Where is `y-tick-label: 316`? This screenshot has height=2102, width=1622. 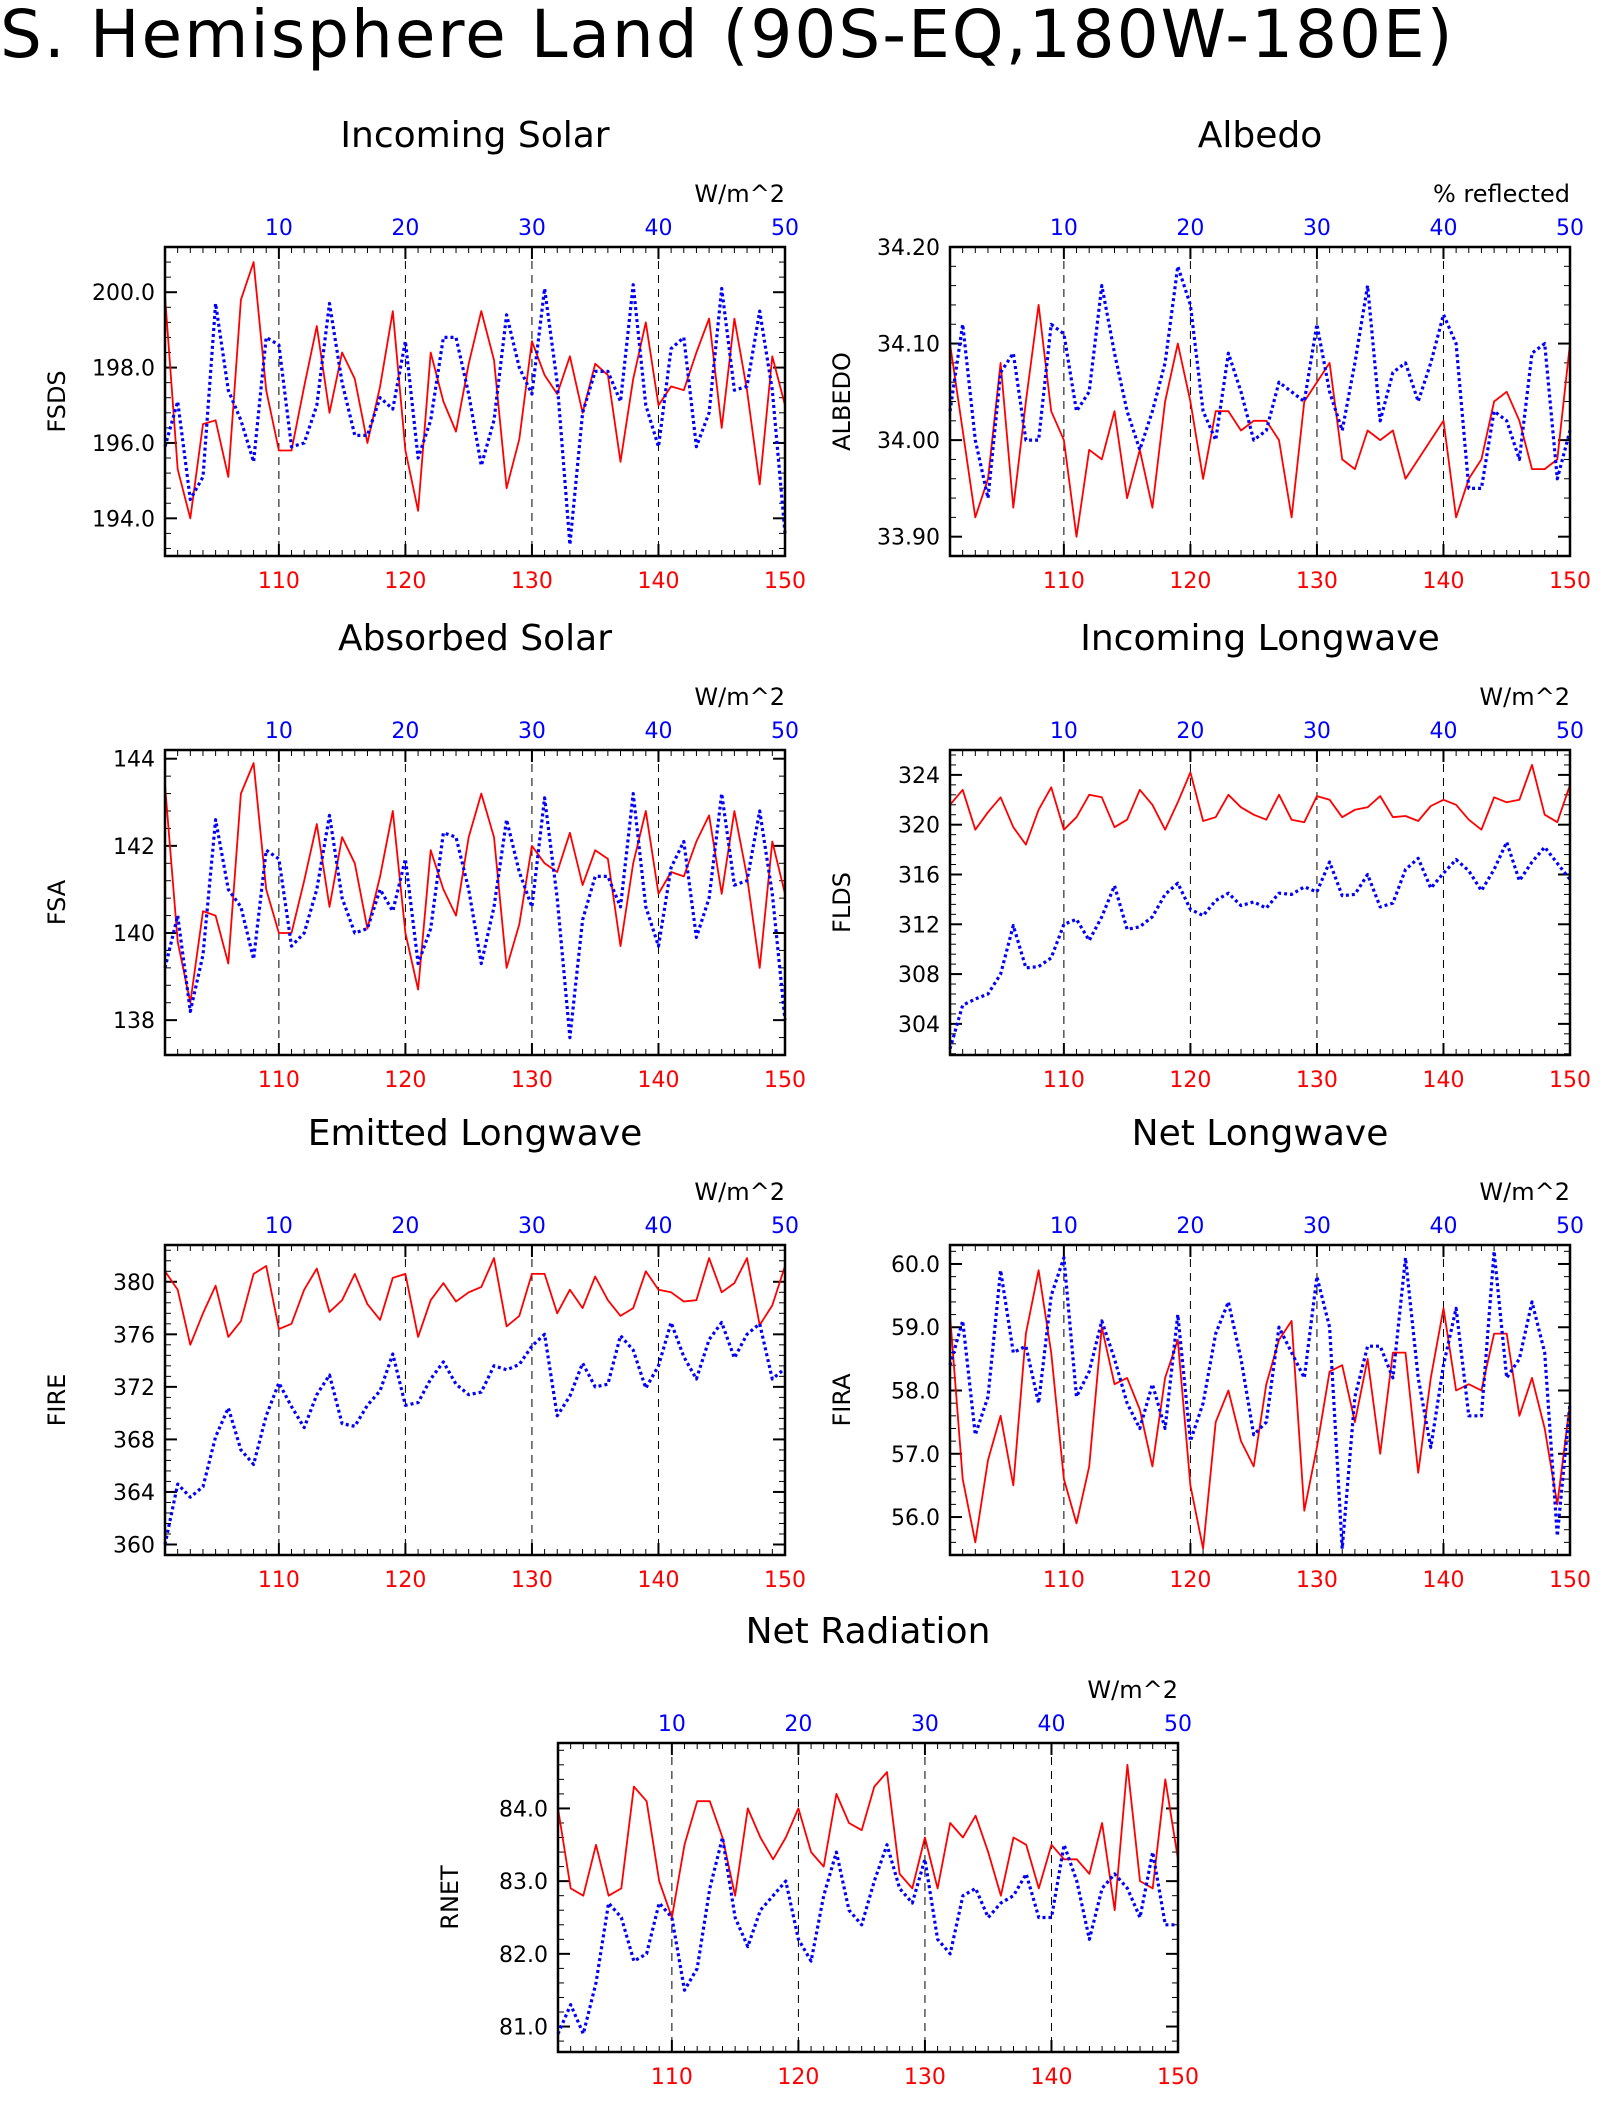
y-tick-label: 316 is located at coordinates (919, 875).